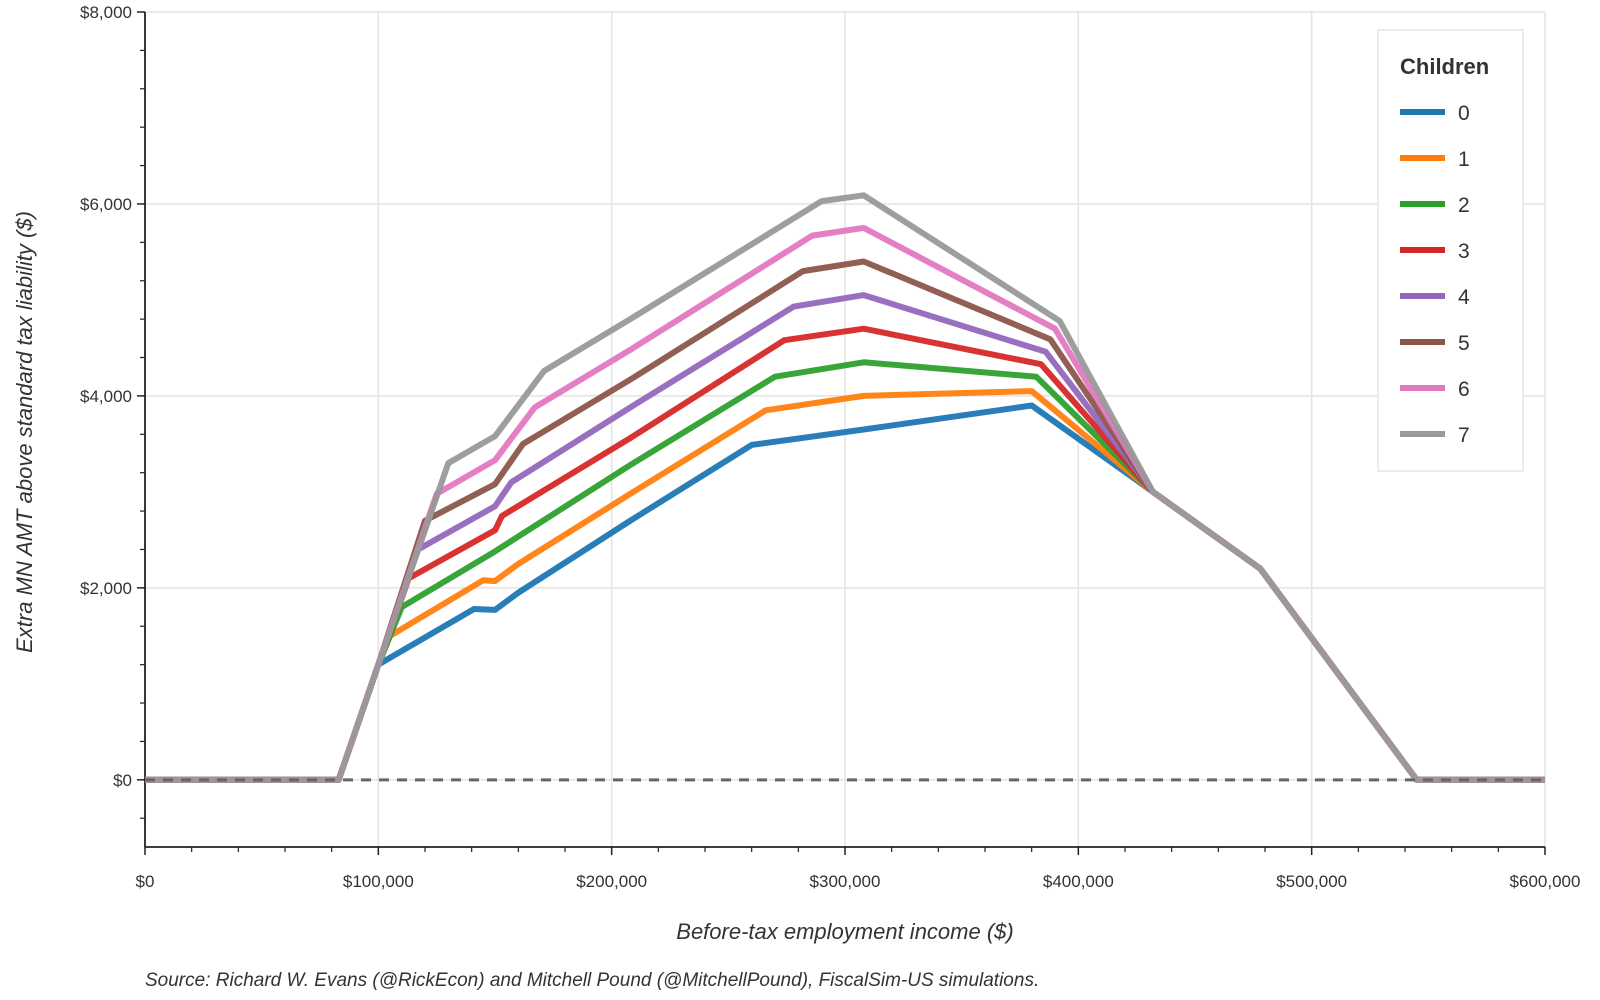  What do you see at coordinates (106, 396) in the screenshot?
I see `y-tick-label: $4,000` at bounding box center [106, 396].